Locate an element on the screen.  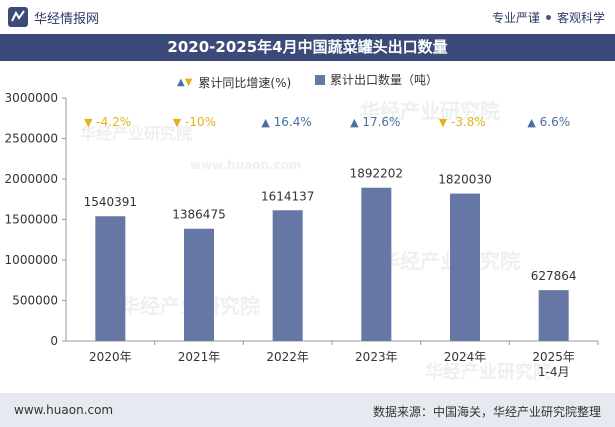
y-tick-label: 3000000 is located at coordinates (31, 98).